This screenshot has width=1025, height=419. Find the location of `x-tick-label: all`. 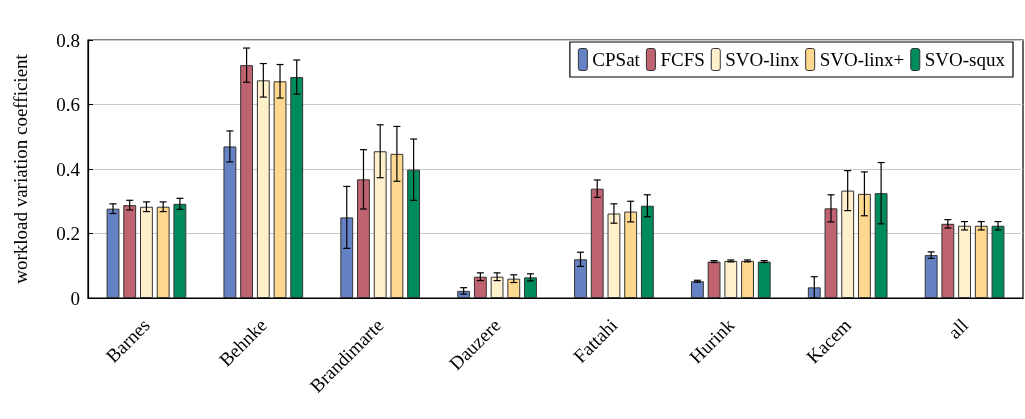

x-tick-label: all is located at coordinates (957, 328).